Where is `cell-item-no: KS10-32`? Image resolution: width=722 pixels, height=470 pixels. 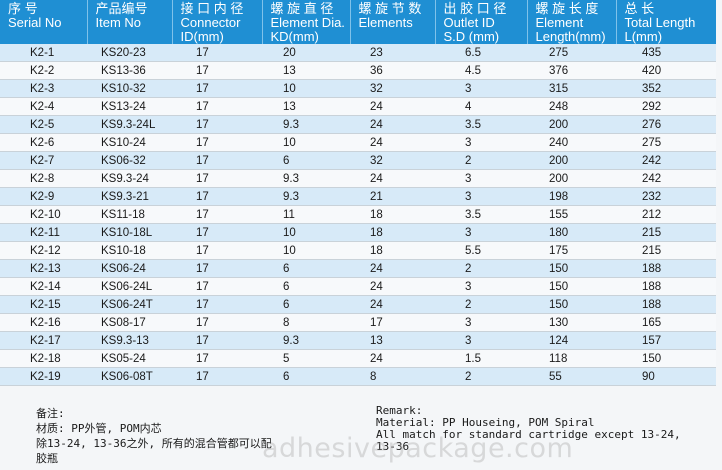
cell-item-no: KS10-32 is located at coordinates (129, 88).